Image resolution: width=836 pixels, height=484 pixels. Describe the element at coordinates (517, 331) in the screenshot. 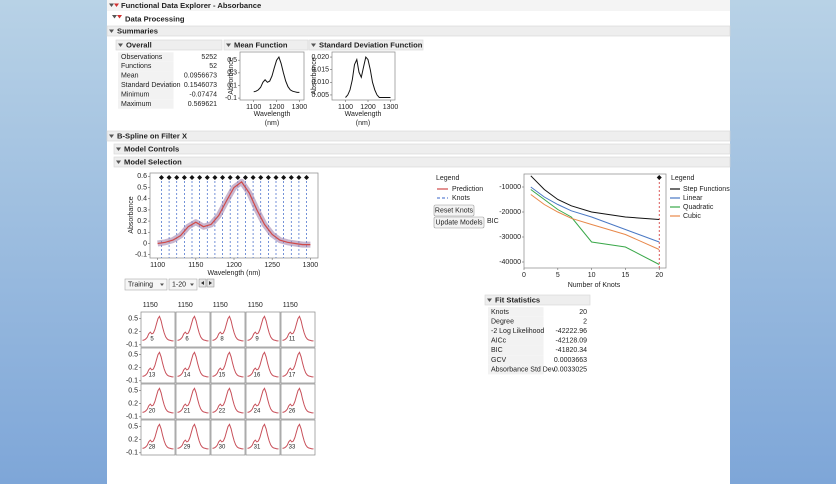

I see `row-label: -2 Log Likelihood` at that location.